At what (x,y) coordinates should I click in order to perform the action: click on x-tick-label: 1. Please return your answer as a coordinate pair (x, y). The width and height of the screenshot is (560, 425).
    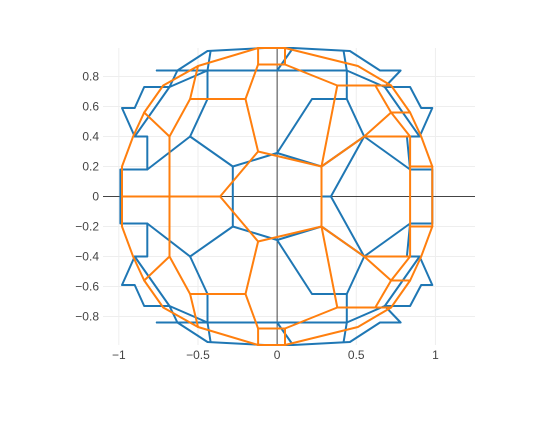
    Looking at the image, I should click on (435, 355).